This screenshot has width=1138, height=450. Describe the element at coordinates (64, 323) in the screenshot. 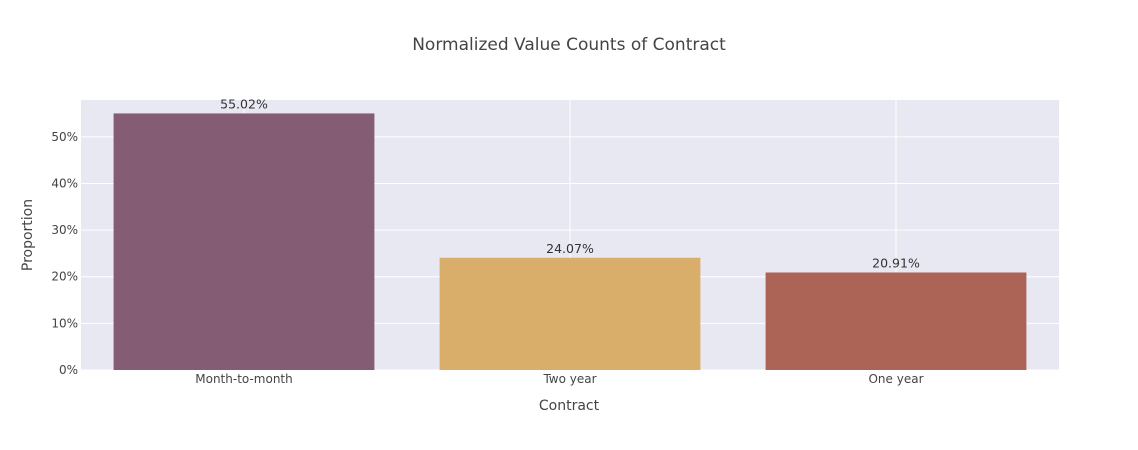

I see `y-tick-label: 10%` at that location.